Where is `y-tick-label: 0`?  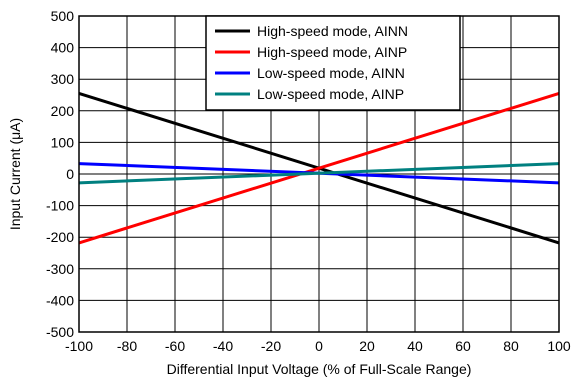
y-tick-label: 0 is located at coordinates (70, 174).